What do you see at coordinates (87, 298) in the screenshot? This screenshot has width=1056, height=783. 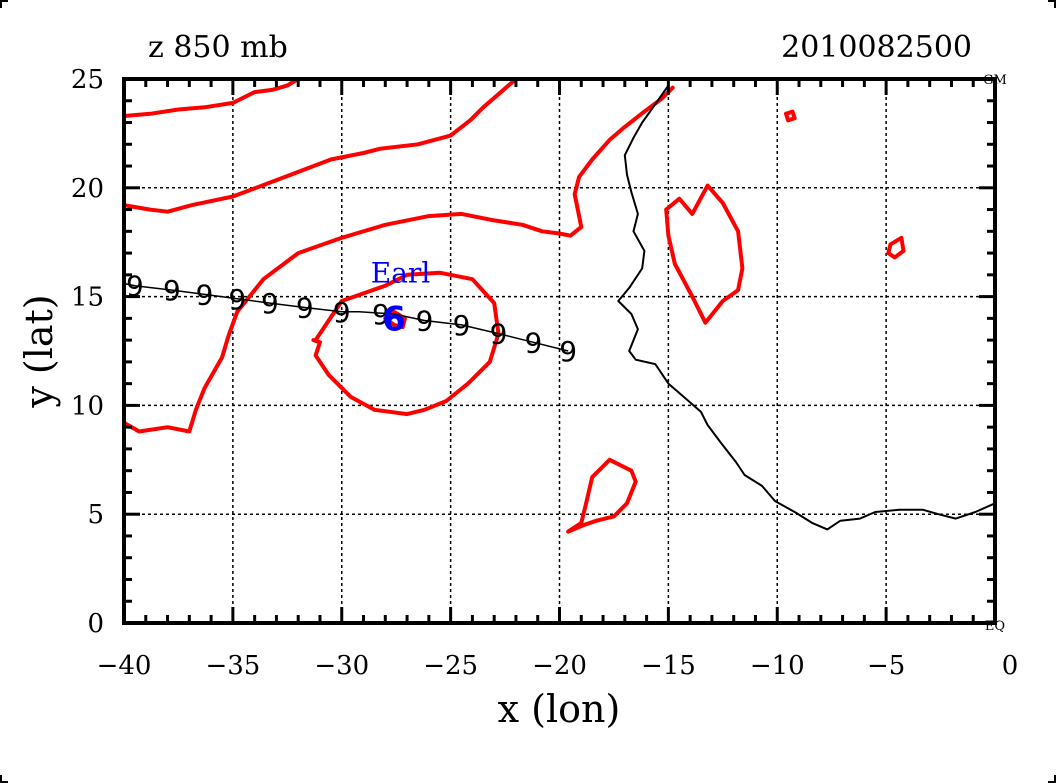 I see `y-tick-label: 15` at bounding box center [87, 298].